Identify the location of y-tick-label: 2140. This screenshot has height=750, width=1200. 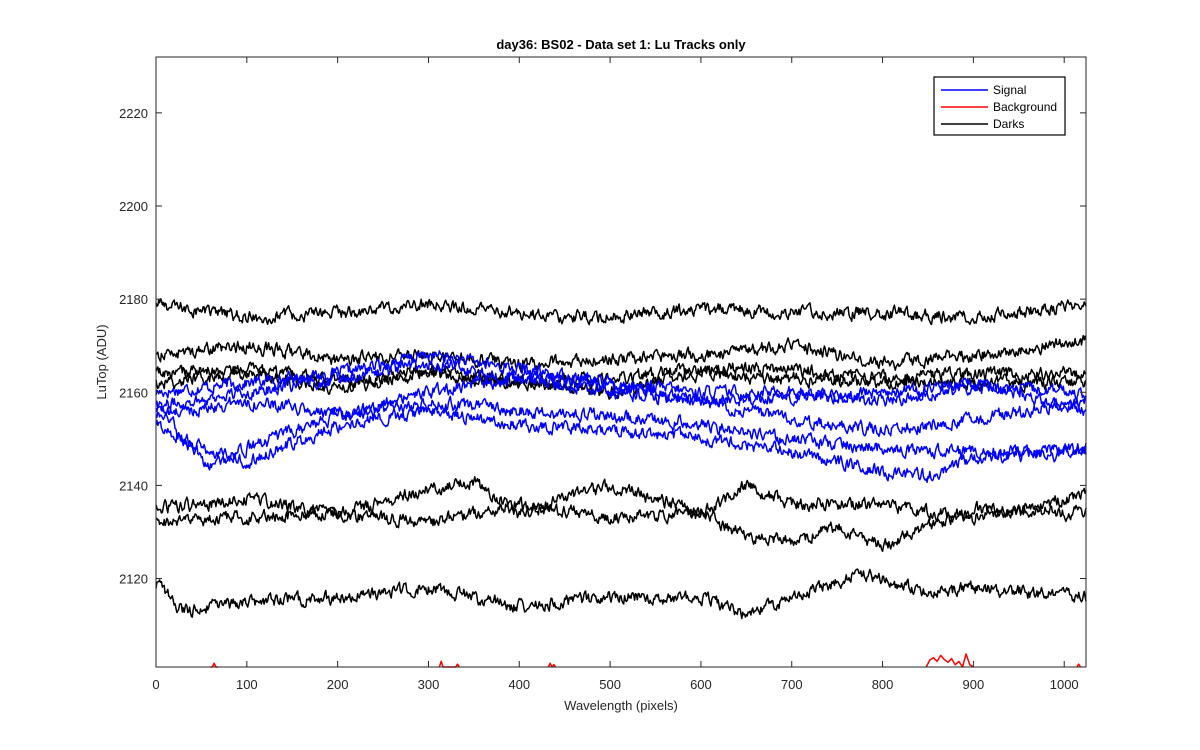
(133, 485).